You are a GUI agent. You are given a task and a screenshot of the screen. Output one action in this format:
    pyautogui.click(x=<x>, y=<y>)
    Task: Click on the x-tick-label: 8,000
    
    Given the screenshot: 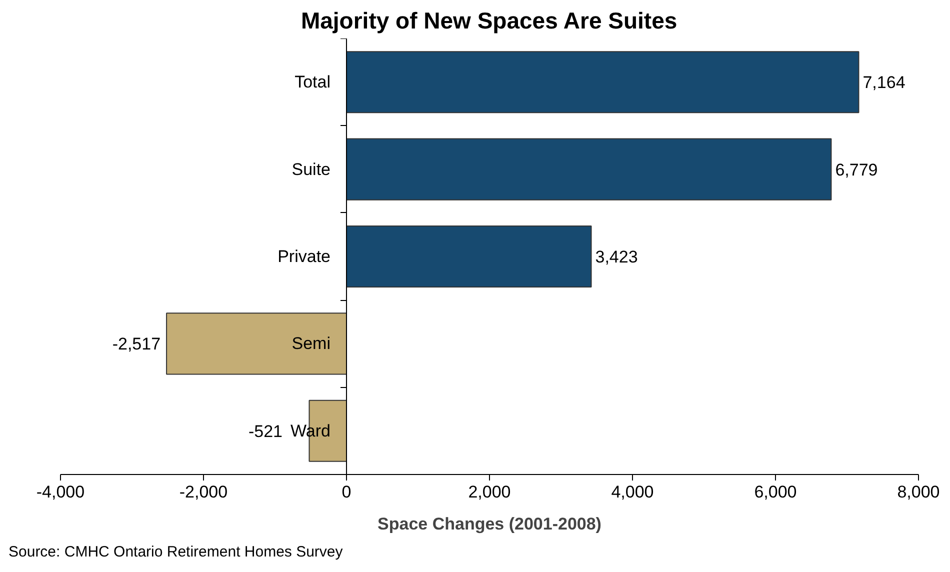 What is the action you would take?
    pyautogui.click(x=918, y=492)
    